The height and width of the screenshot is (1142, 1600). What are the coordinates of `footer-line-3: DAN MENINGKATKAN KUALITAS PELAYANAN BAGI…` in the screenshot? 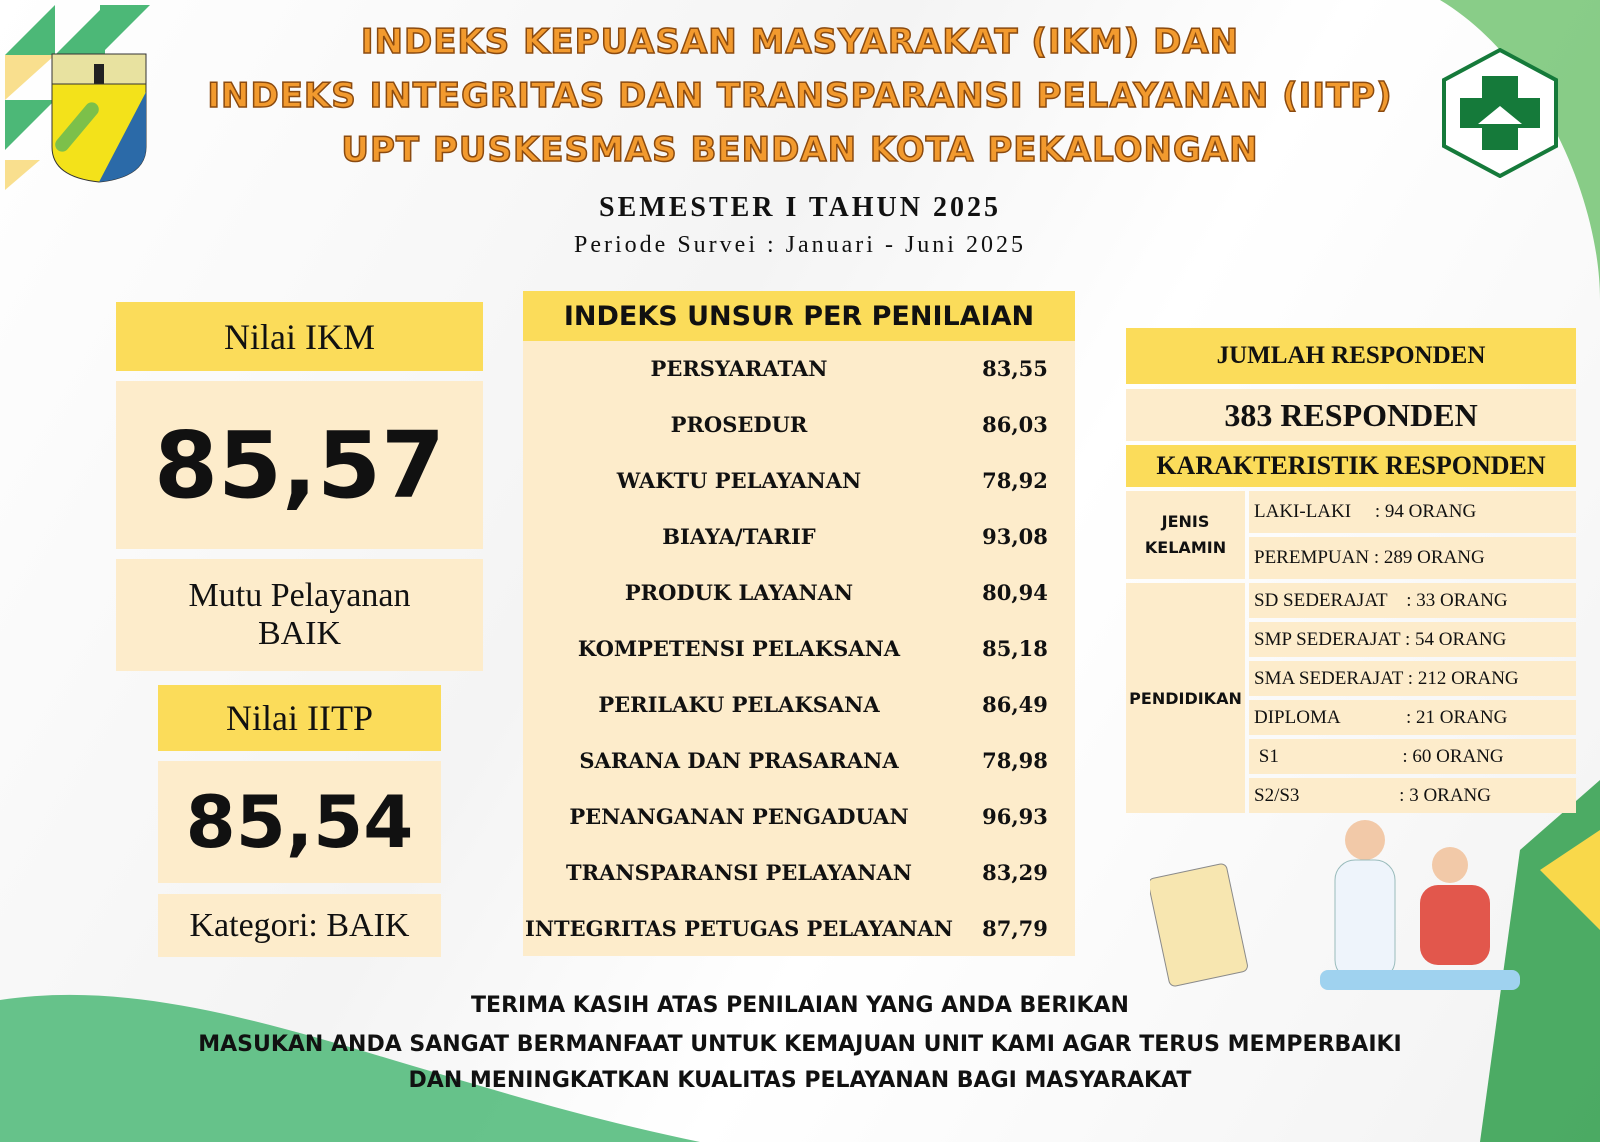 It's located at (800, 1080).